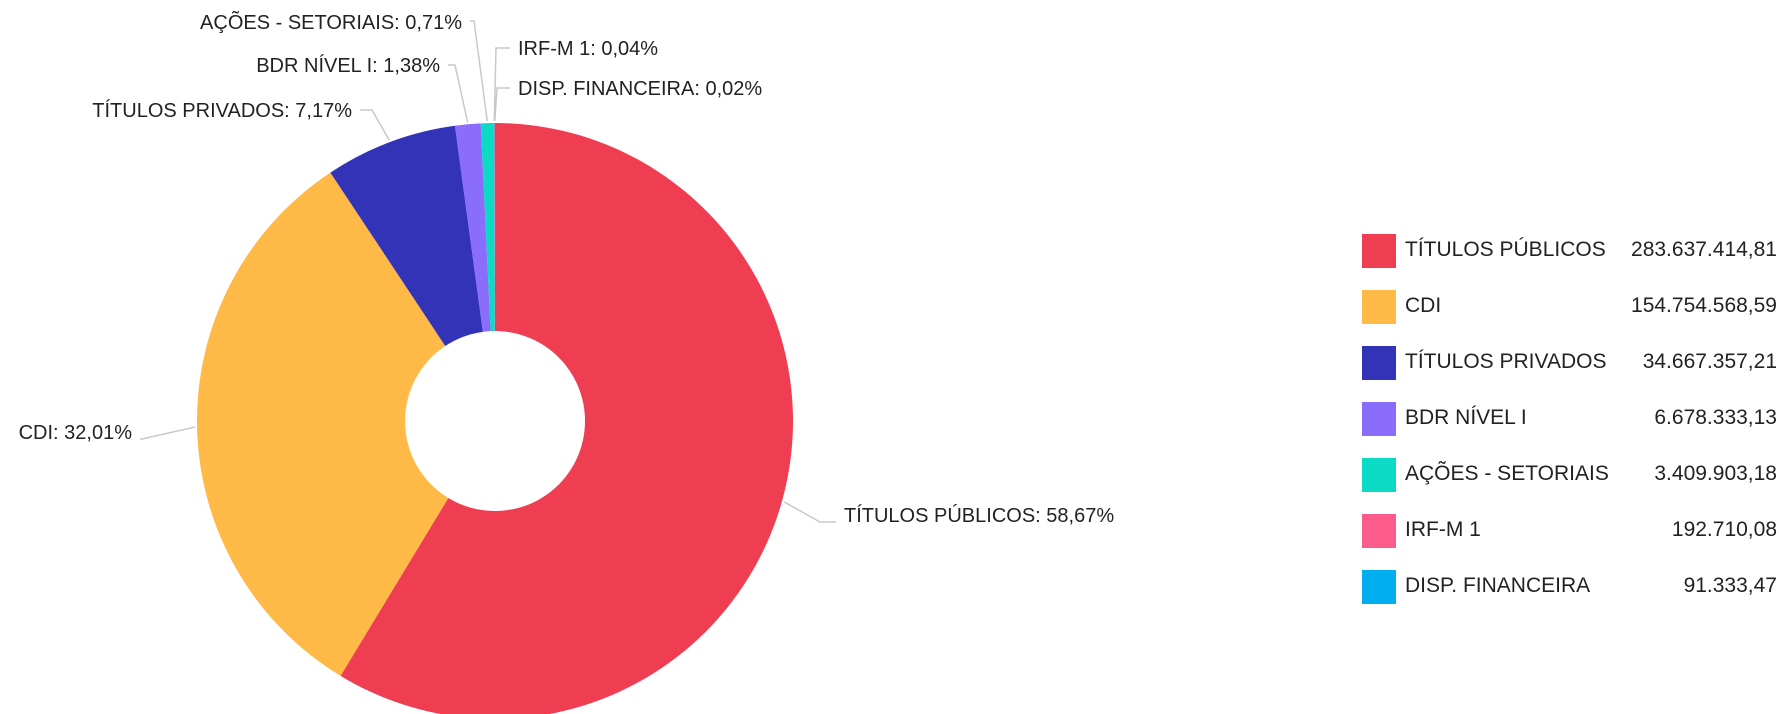 This screenshot has height=714, width=1779. What do you see at coordinates (1466, 417) in the screenshot?
I see `legend-label: BDR NÍVEL I` at bounding box center [1466, 417].